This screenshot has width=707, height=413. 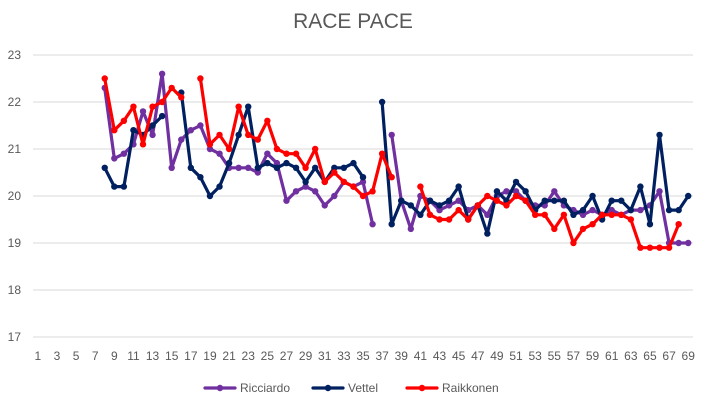 I want to click on x-tick-label: 15, so click(x=172, y=356).